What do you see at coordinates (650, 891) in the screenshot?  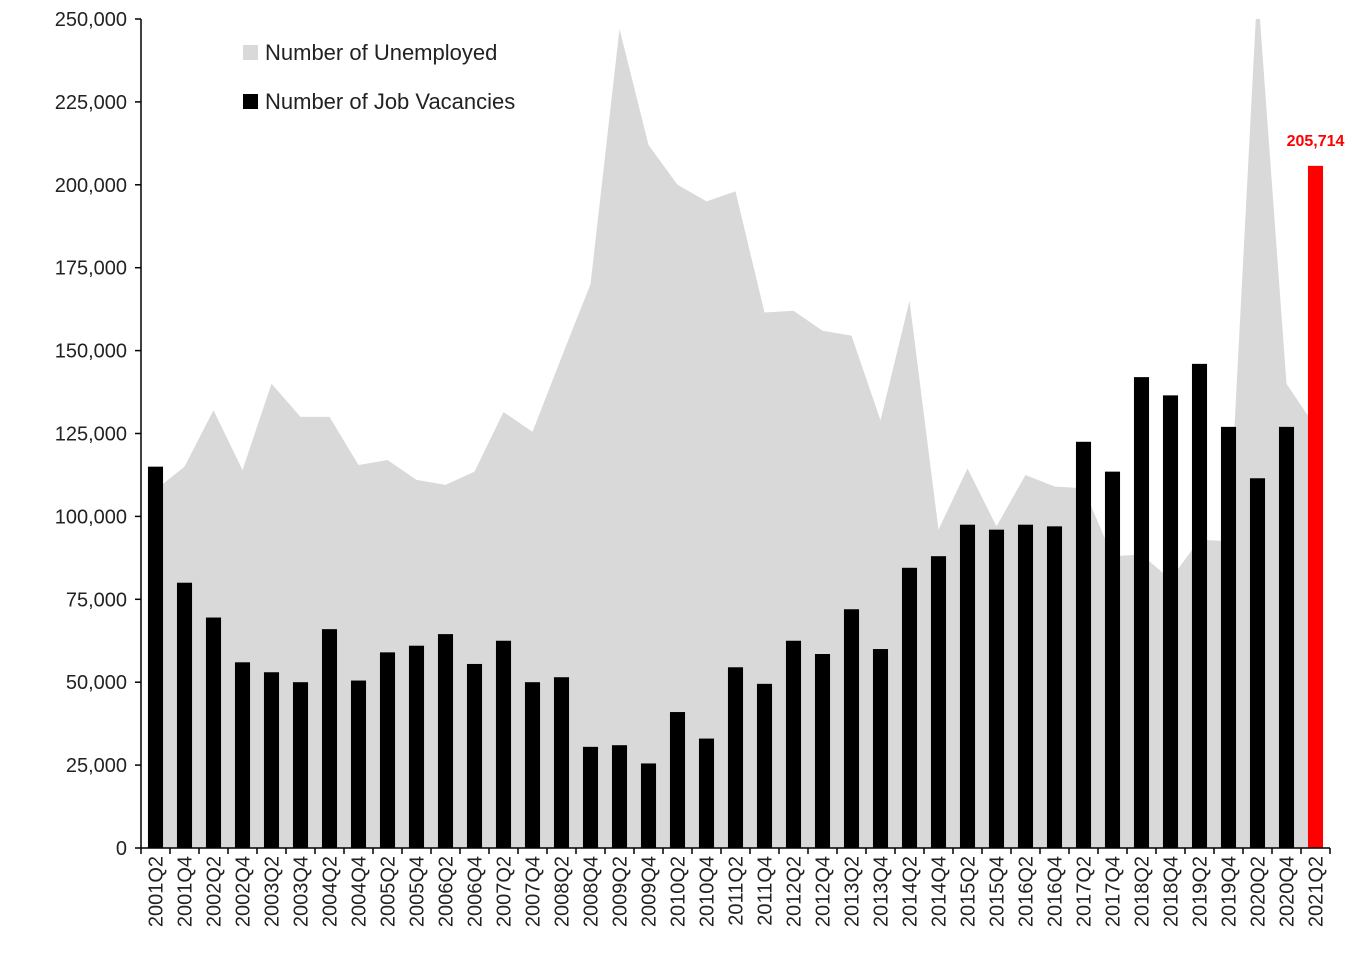 I see `x-tick-label: 2009Q4` at bounding box center [650, 891].